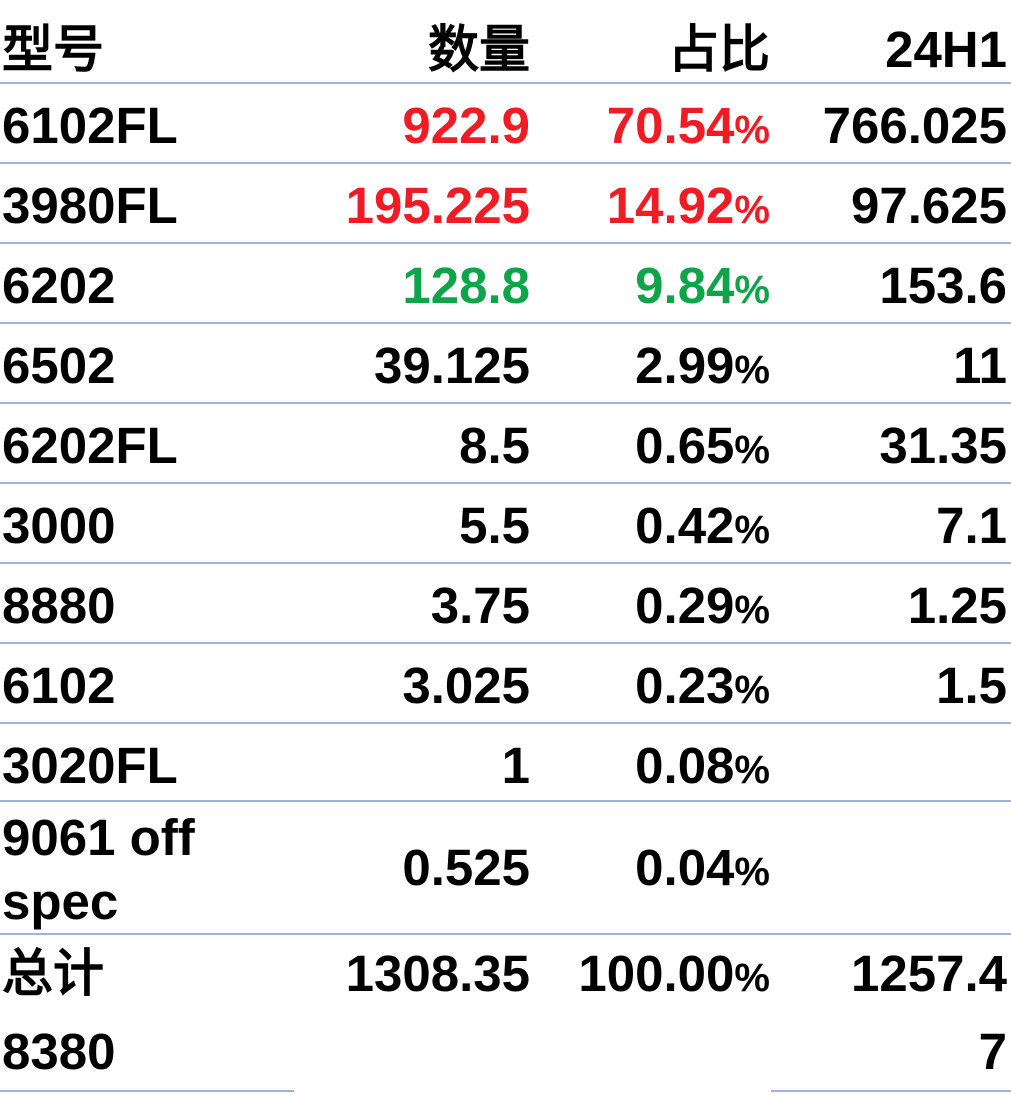 The image size is (1011, 1119). Describe the element at coordinates (670, 205) in the screenshot. I see `ratio-number: 14.92` at that location.